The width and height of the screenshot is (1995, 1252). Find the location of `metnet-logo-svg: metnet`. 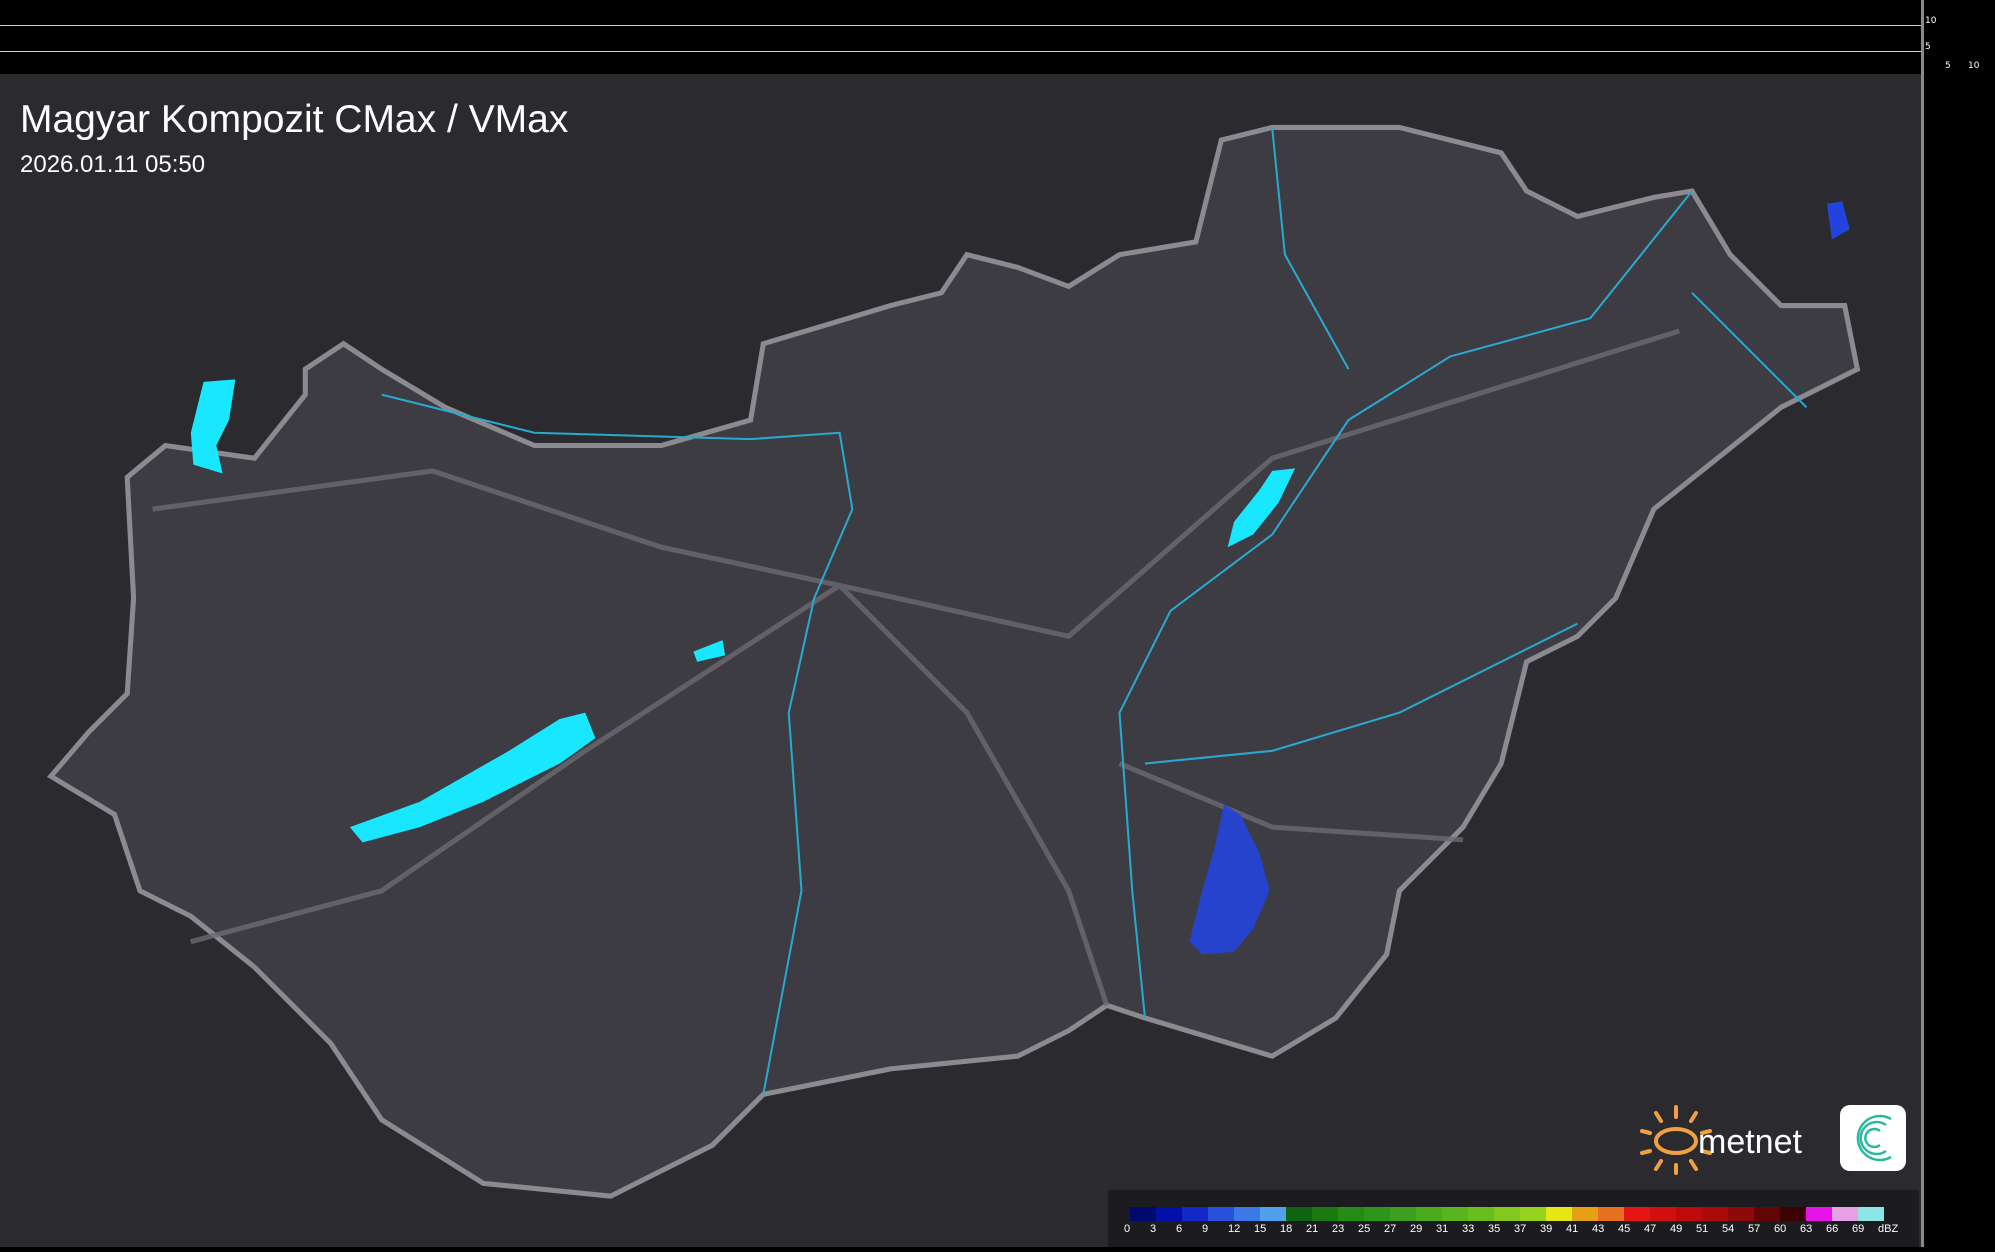

metnet-logo-svg: metnet is located at coordinates (1773, 1140).